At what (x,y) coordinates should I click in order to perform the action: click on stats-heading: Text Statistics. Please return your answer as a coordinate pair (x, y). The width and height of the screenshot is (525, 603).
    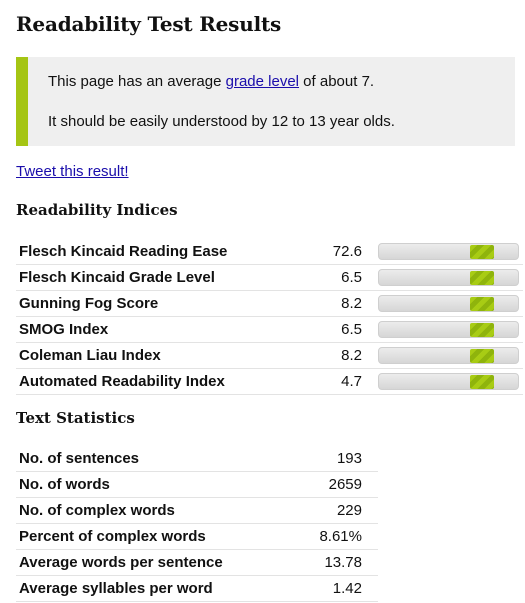
    Looking at the image, I should click on (75, 418).